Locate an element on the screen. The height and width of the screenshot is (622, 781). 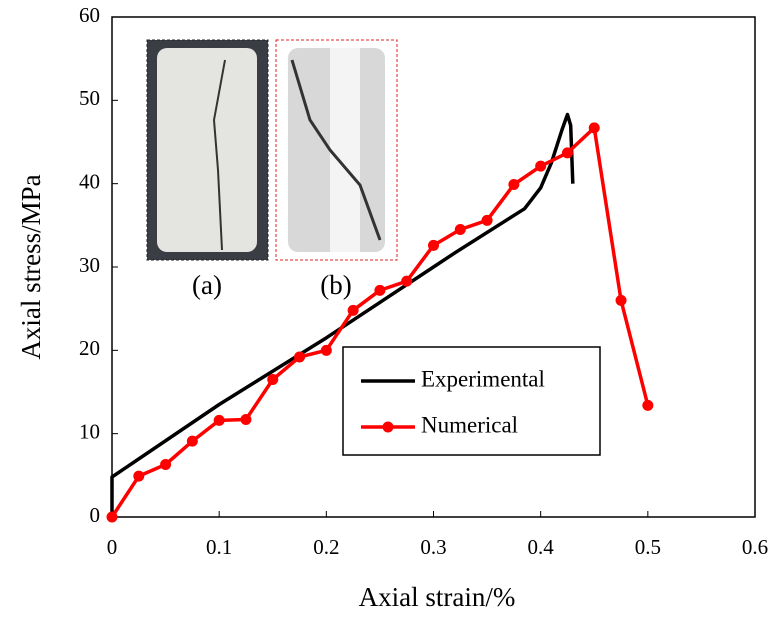
x-tick-label: 0 is located at coordinates (112, 547).